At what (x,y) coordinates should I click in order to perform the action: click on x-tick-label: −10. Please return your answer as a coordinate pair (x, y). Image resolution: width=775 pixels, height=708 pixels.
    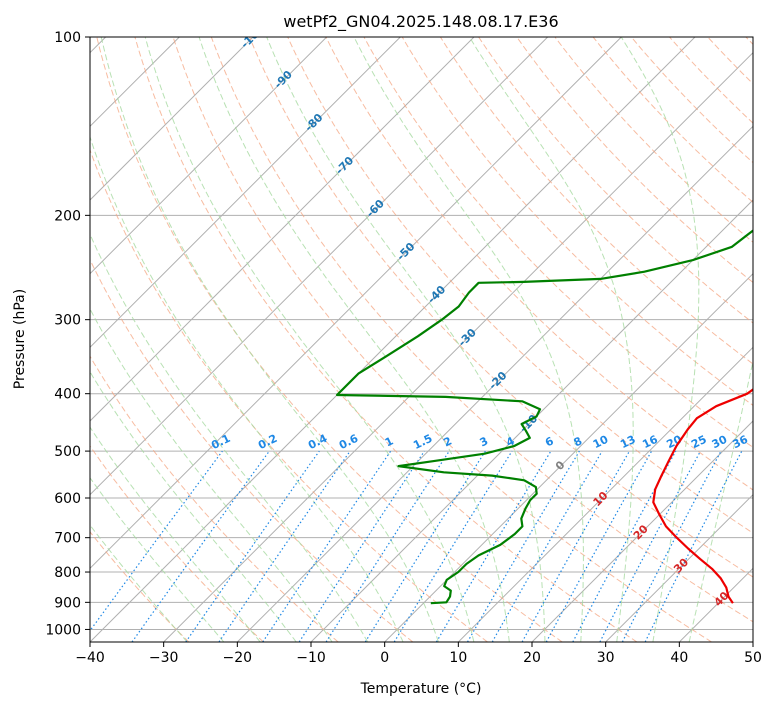
    Looking at the image, I should click on (311, 658).